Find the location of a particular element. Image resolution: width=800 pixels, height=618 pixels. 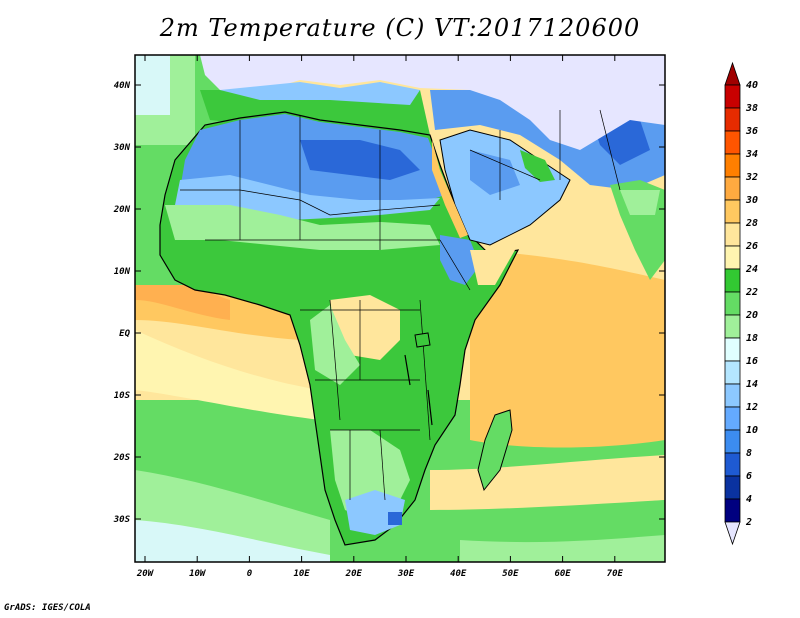

lon-label: 50E is located at coordinates (510, 574).